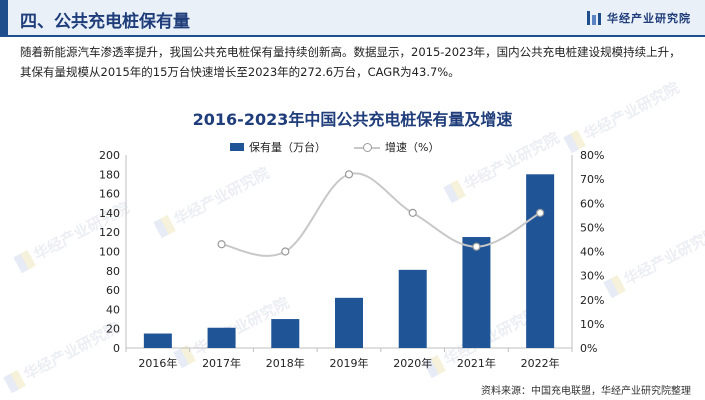 The image size is (705, 400). I want to click on y-right-tick-label: 70%, so click(592, 179).